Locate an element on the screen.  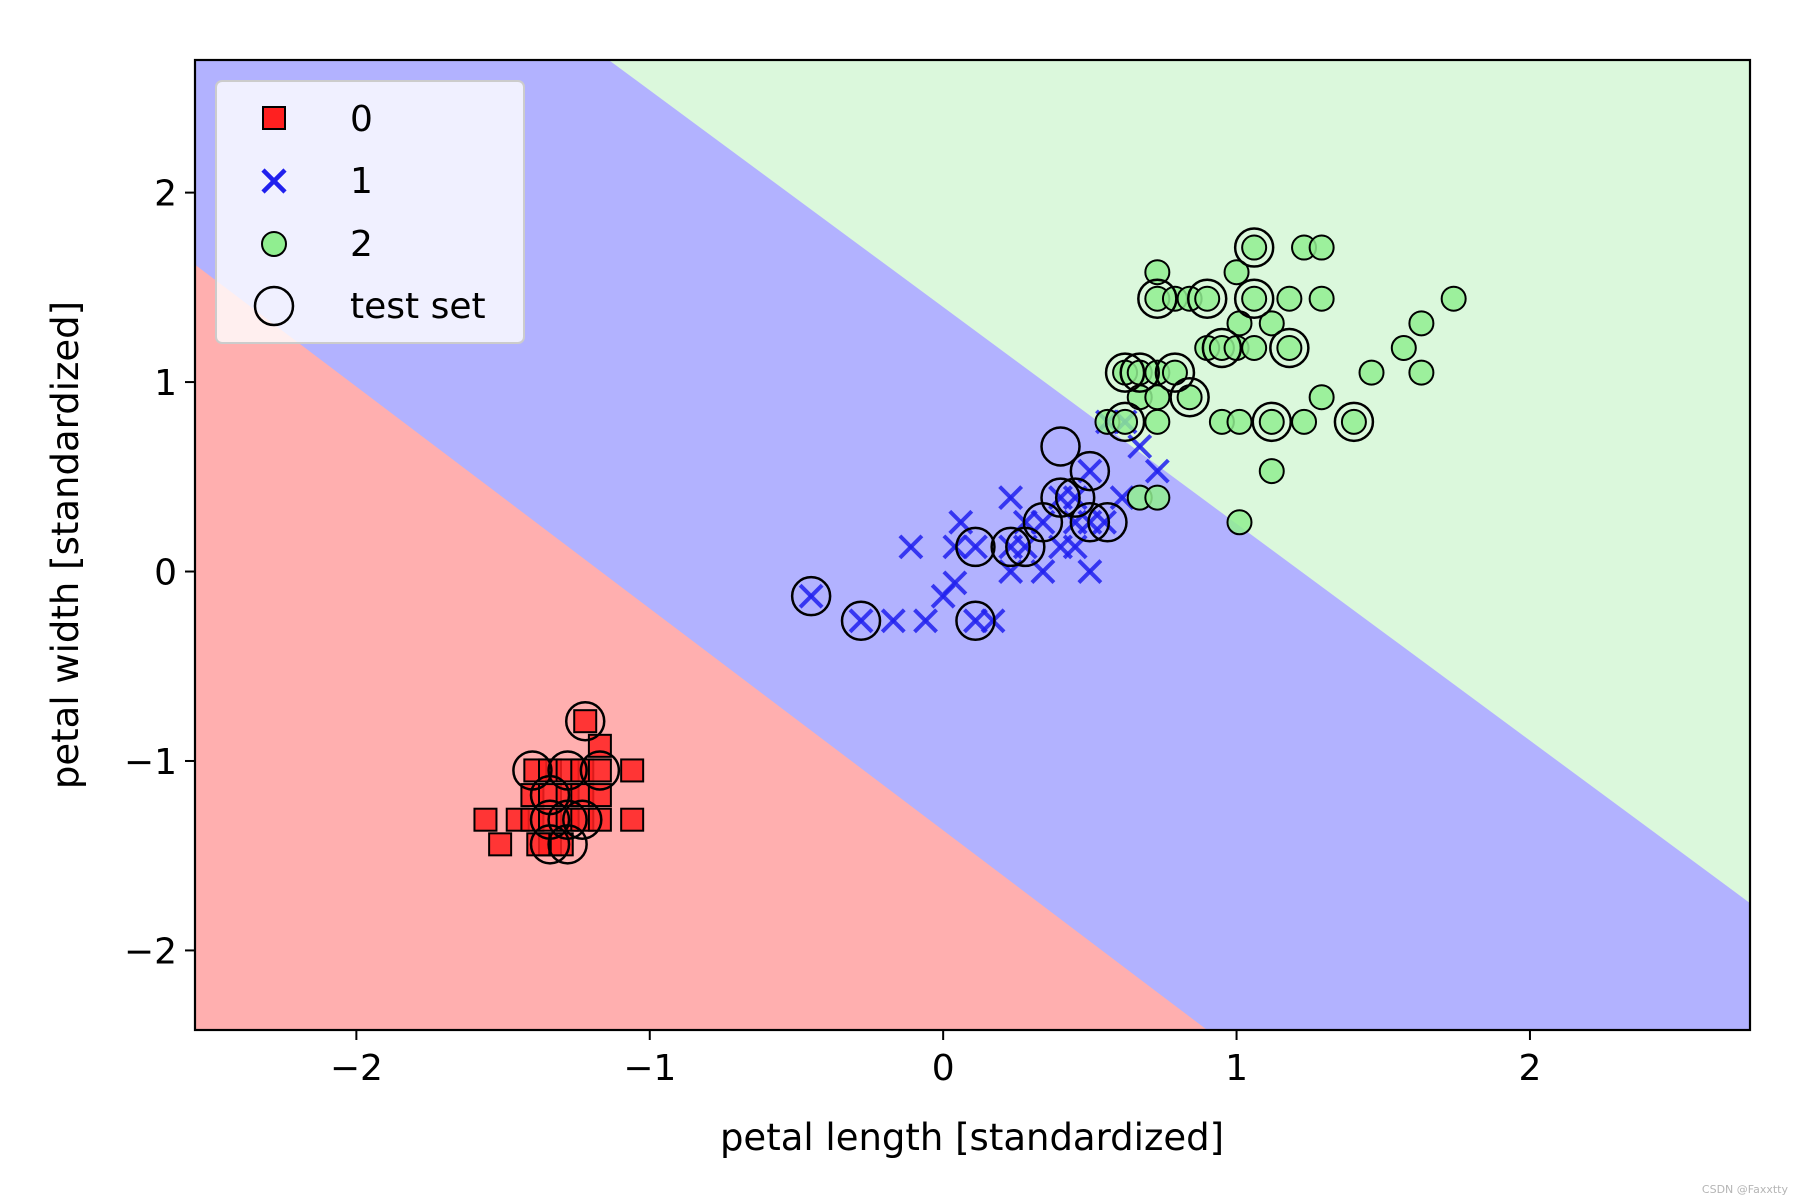
y-tick-label: 2 is located at coordinates (165, 194).